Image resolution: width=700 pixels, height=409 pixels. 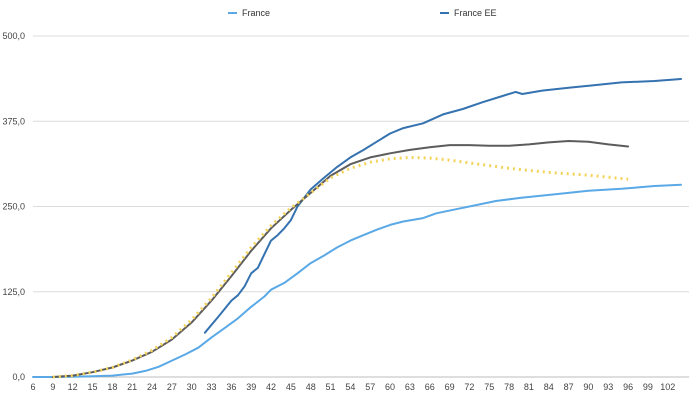 What do you see at coordinates (172, 387) in the screenshot?
I see `x-tick-label: 27` at bounding box center [172, 387].